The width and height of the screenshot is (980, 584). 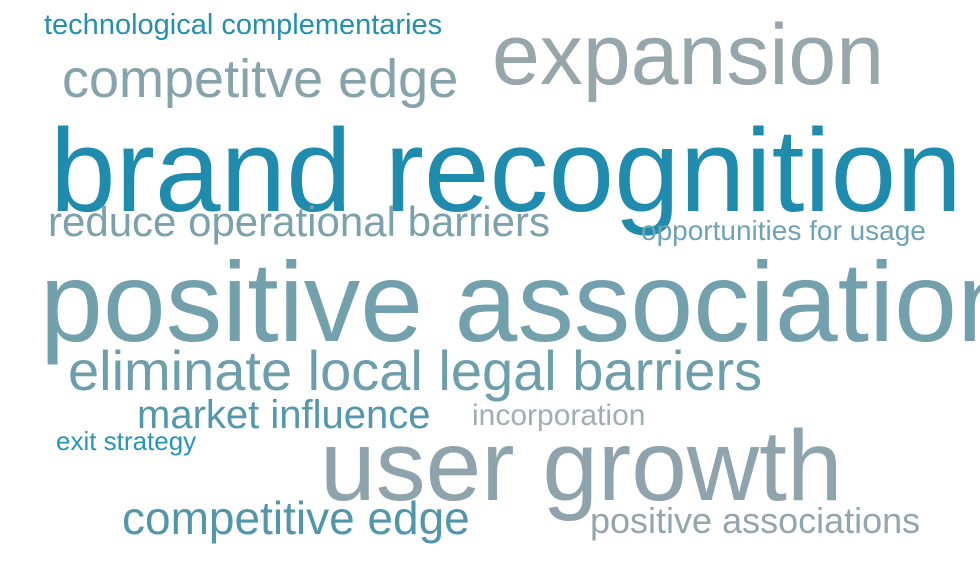 I want to click on word-competitive-edge: competitive edge, so click(x=296, y=518).